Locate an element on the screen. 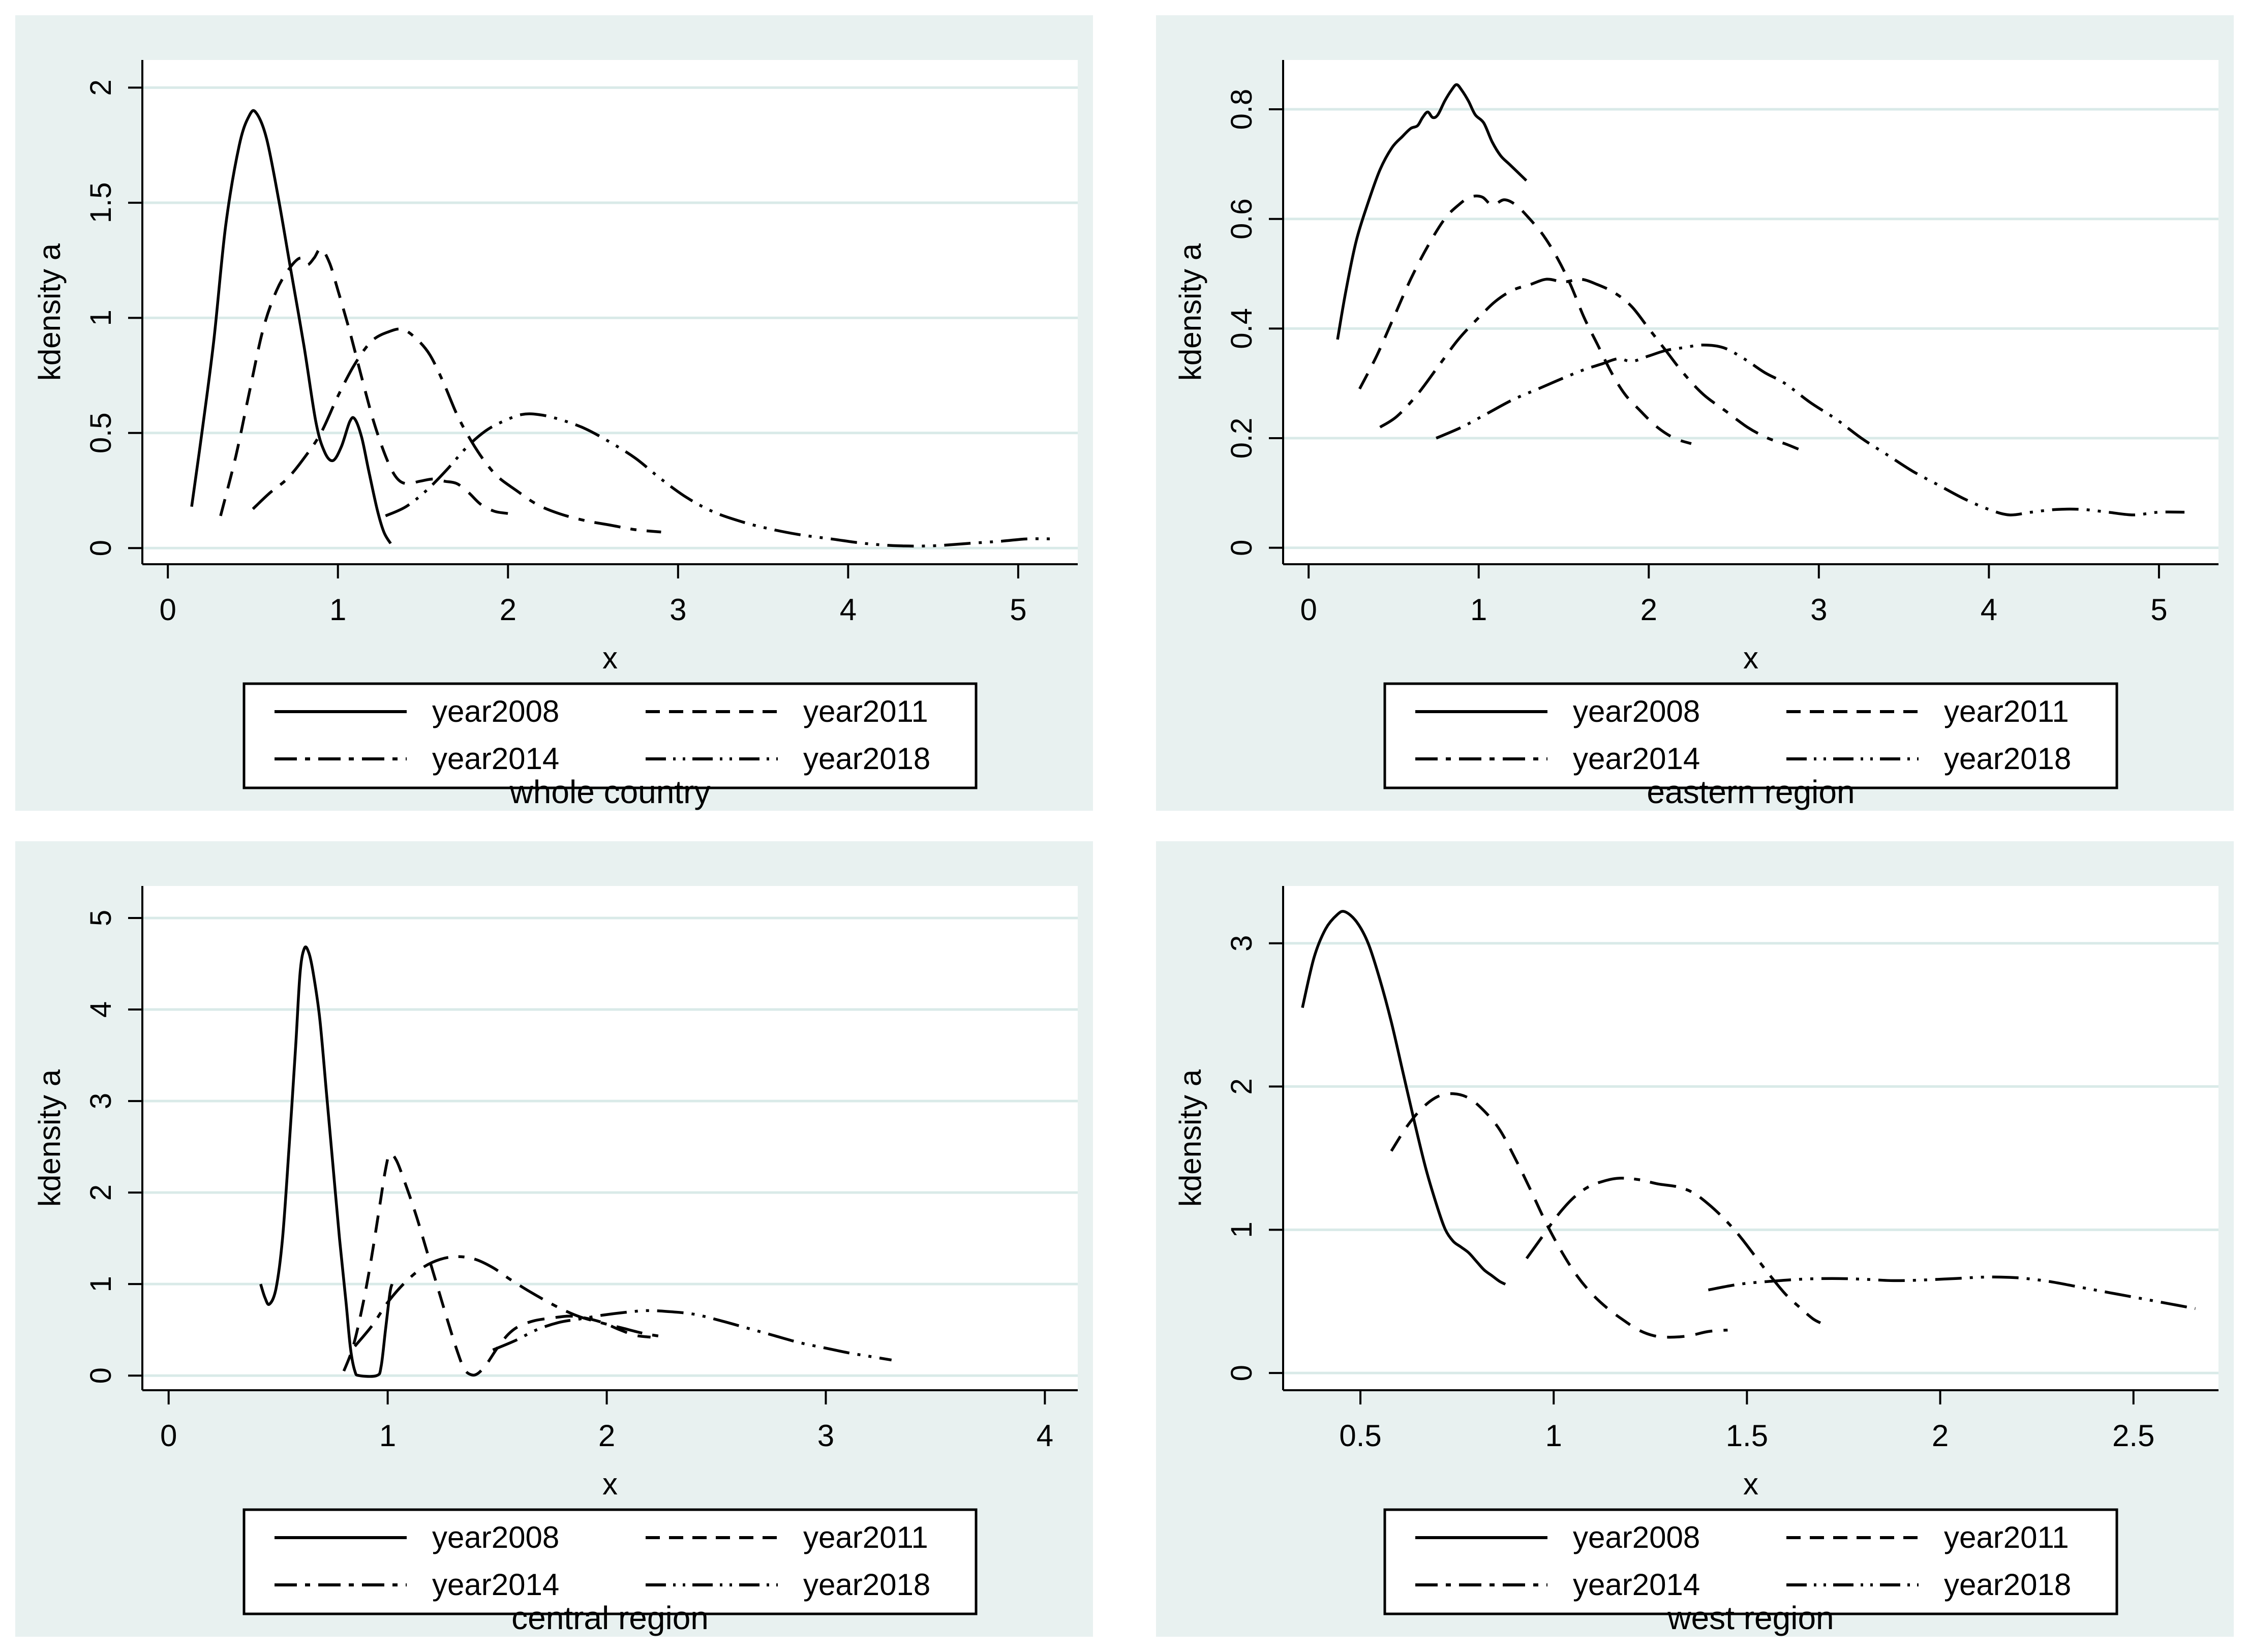 This screenshot has height=1652, width=2249. panel-title: whole country is located at coordinates (610, 792).